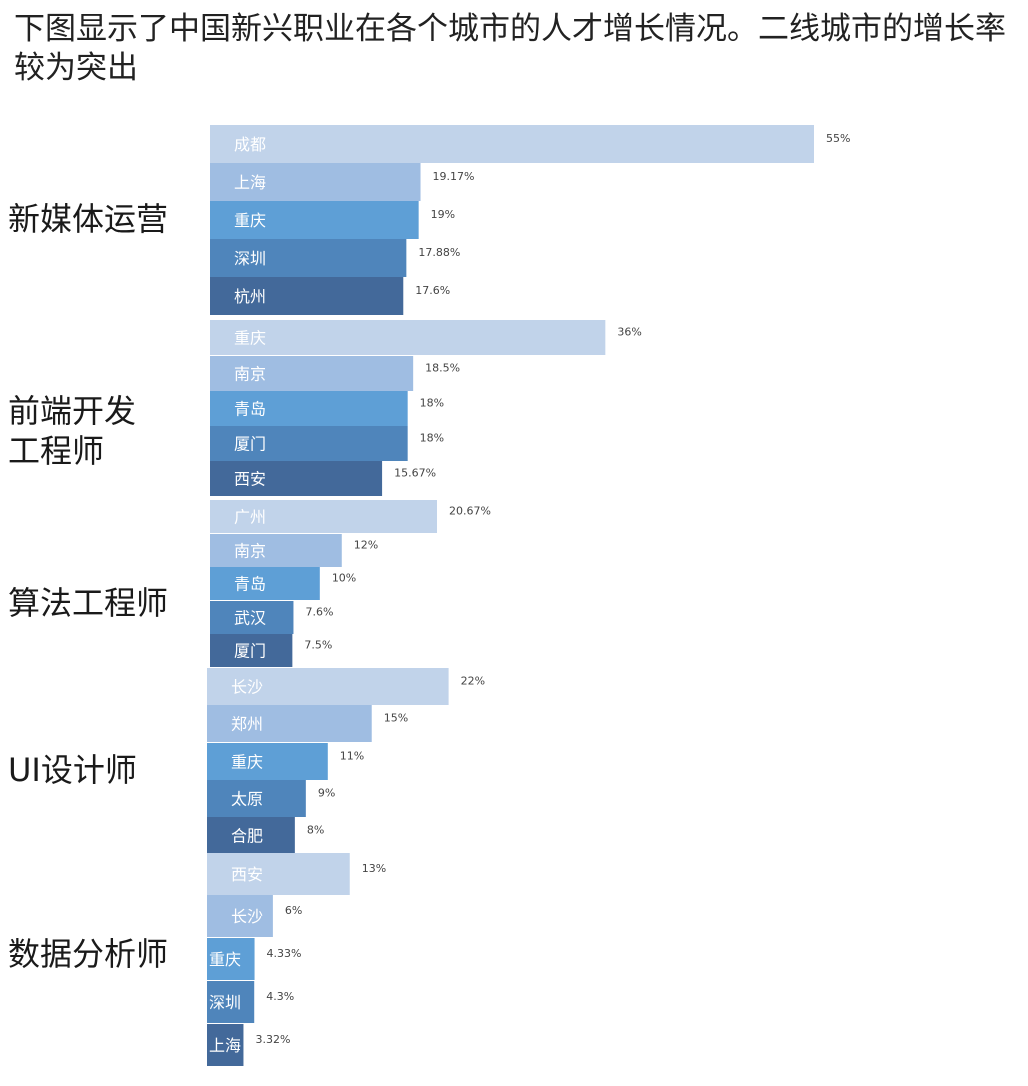  Describe the element at coordinates (247, 724) in the screenshot. I see `bar-city-label: 郑州` at that location.